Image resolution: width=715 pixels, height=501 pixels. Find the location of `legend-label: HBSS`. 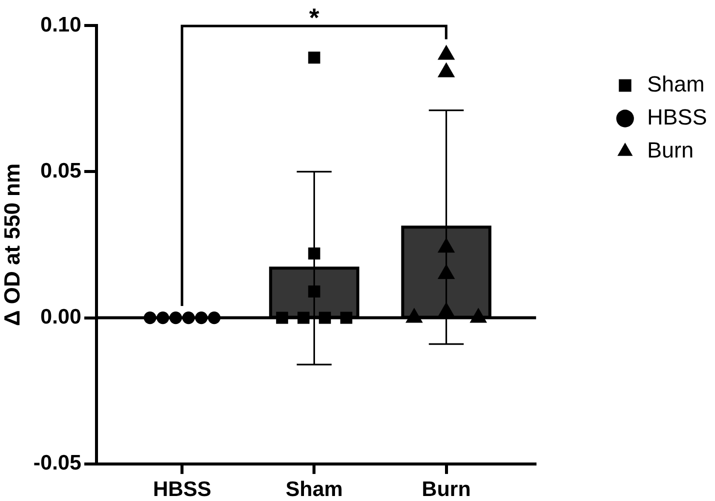

legend-label: HBSS is located at coordinates (677, 117).